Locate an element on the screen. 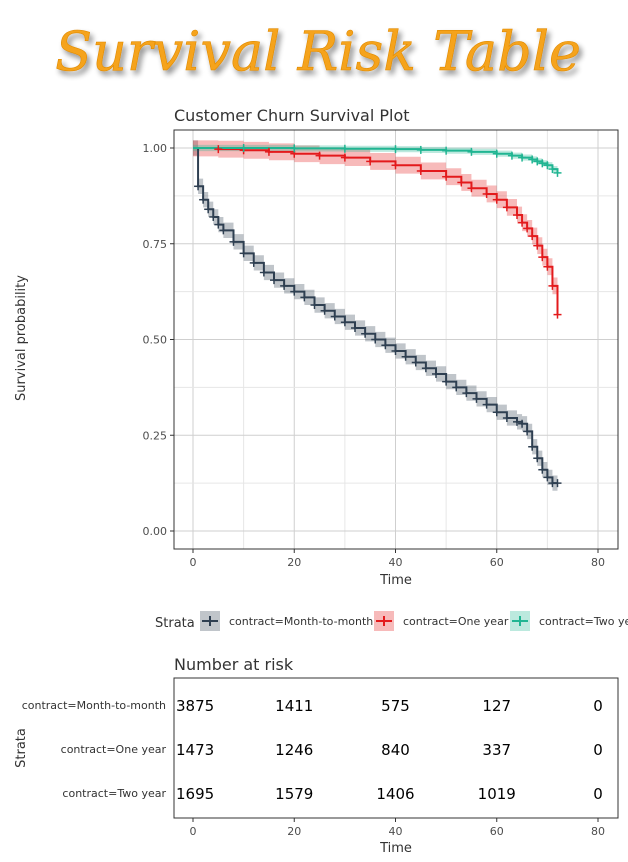  x-tick-label-3: 60 is located at coordinates (497, 562).